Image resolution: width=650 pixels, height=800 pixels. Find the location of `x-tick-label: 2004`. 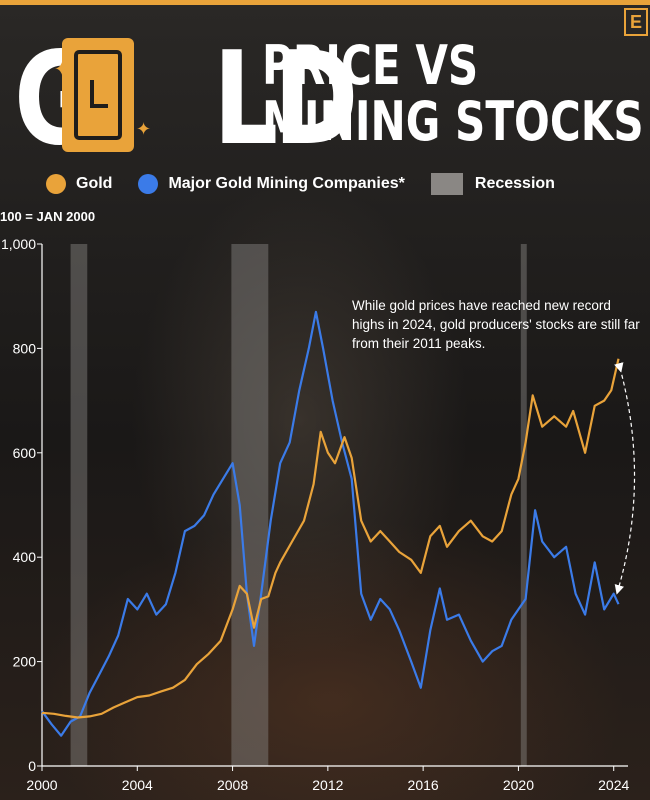

x-tick-label: 2004 is located at coordinates (137, 785).